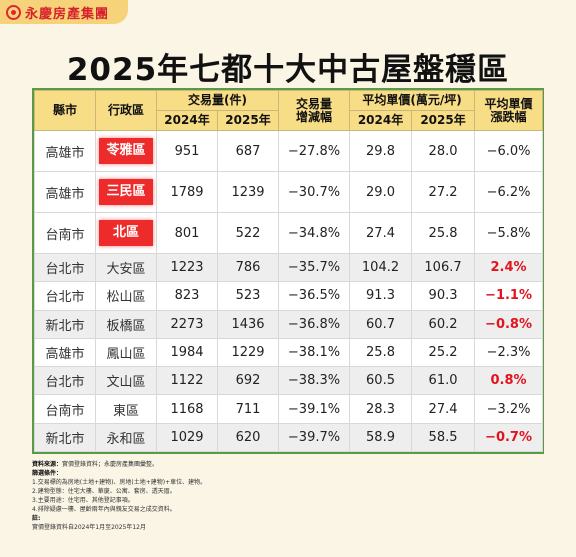 The height and width of the screenshot is (557, 576). What do you see at coordinates (509, 352) in the screenshot?
I see `cell-price-change: −2.3%` at bounding box center [509, 352].